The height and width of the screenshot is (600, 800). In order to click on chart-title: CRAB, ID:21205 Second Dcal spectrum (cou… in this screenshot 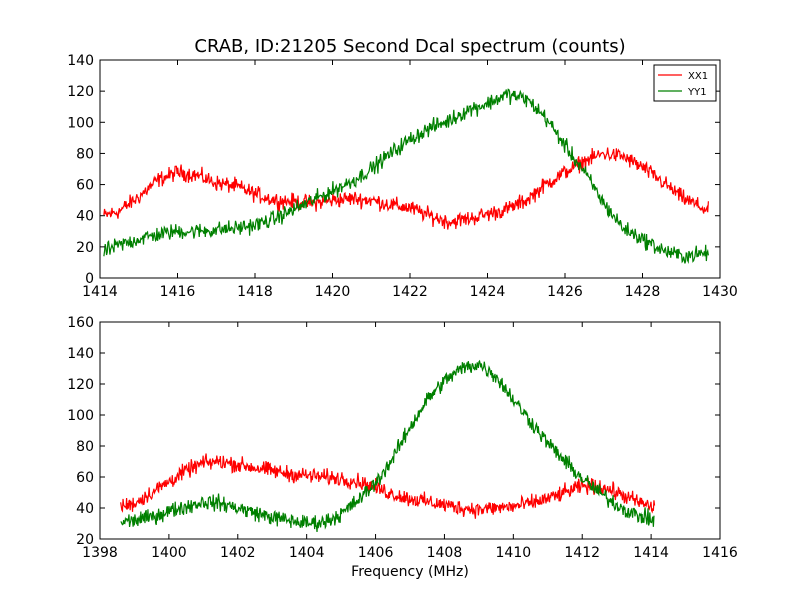, I will do `click(409, 46)`.